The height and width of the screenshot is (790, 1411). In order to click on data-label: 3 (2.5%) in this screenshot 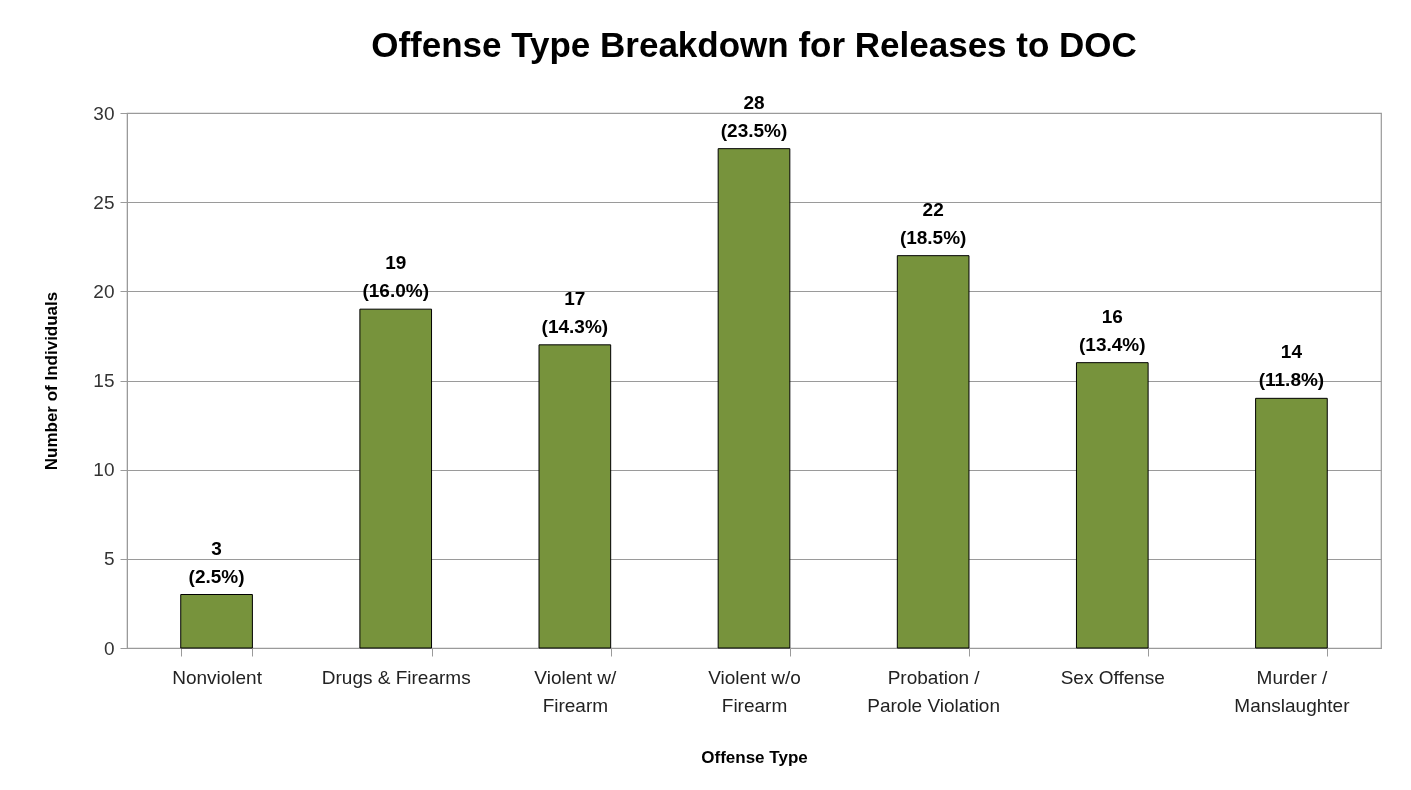, I will do `click(216, 562)`.